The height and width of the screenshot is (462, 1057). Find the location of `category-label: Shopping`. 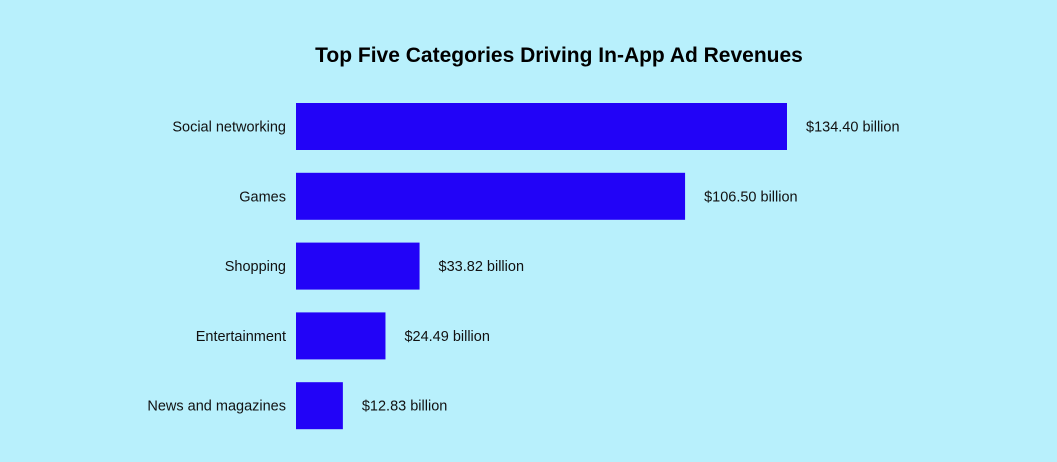

category-label: Shopping is located at coordinates (255, 267).